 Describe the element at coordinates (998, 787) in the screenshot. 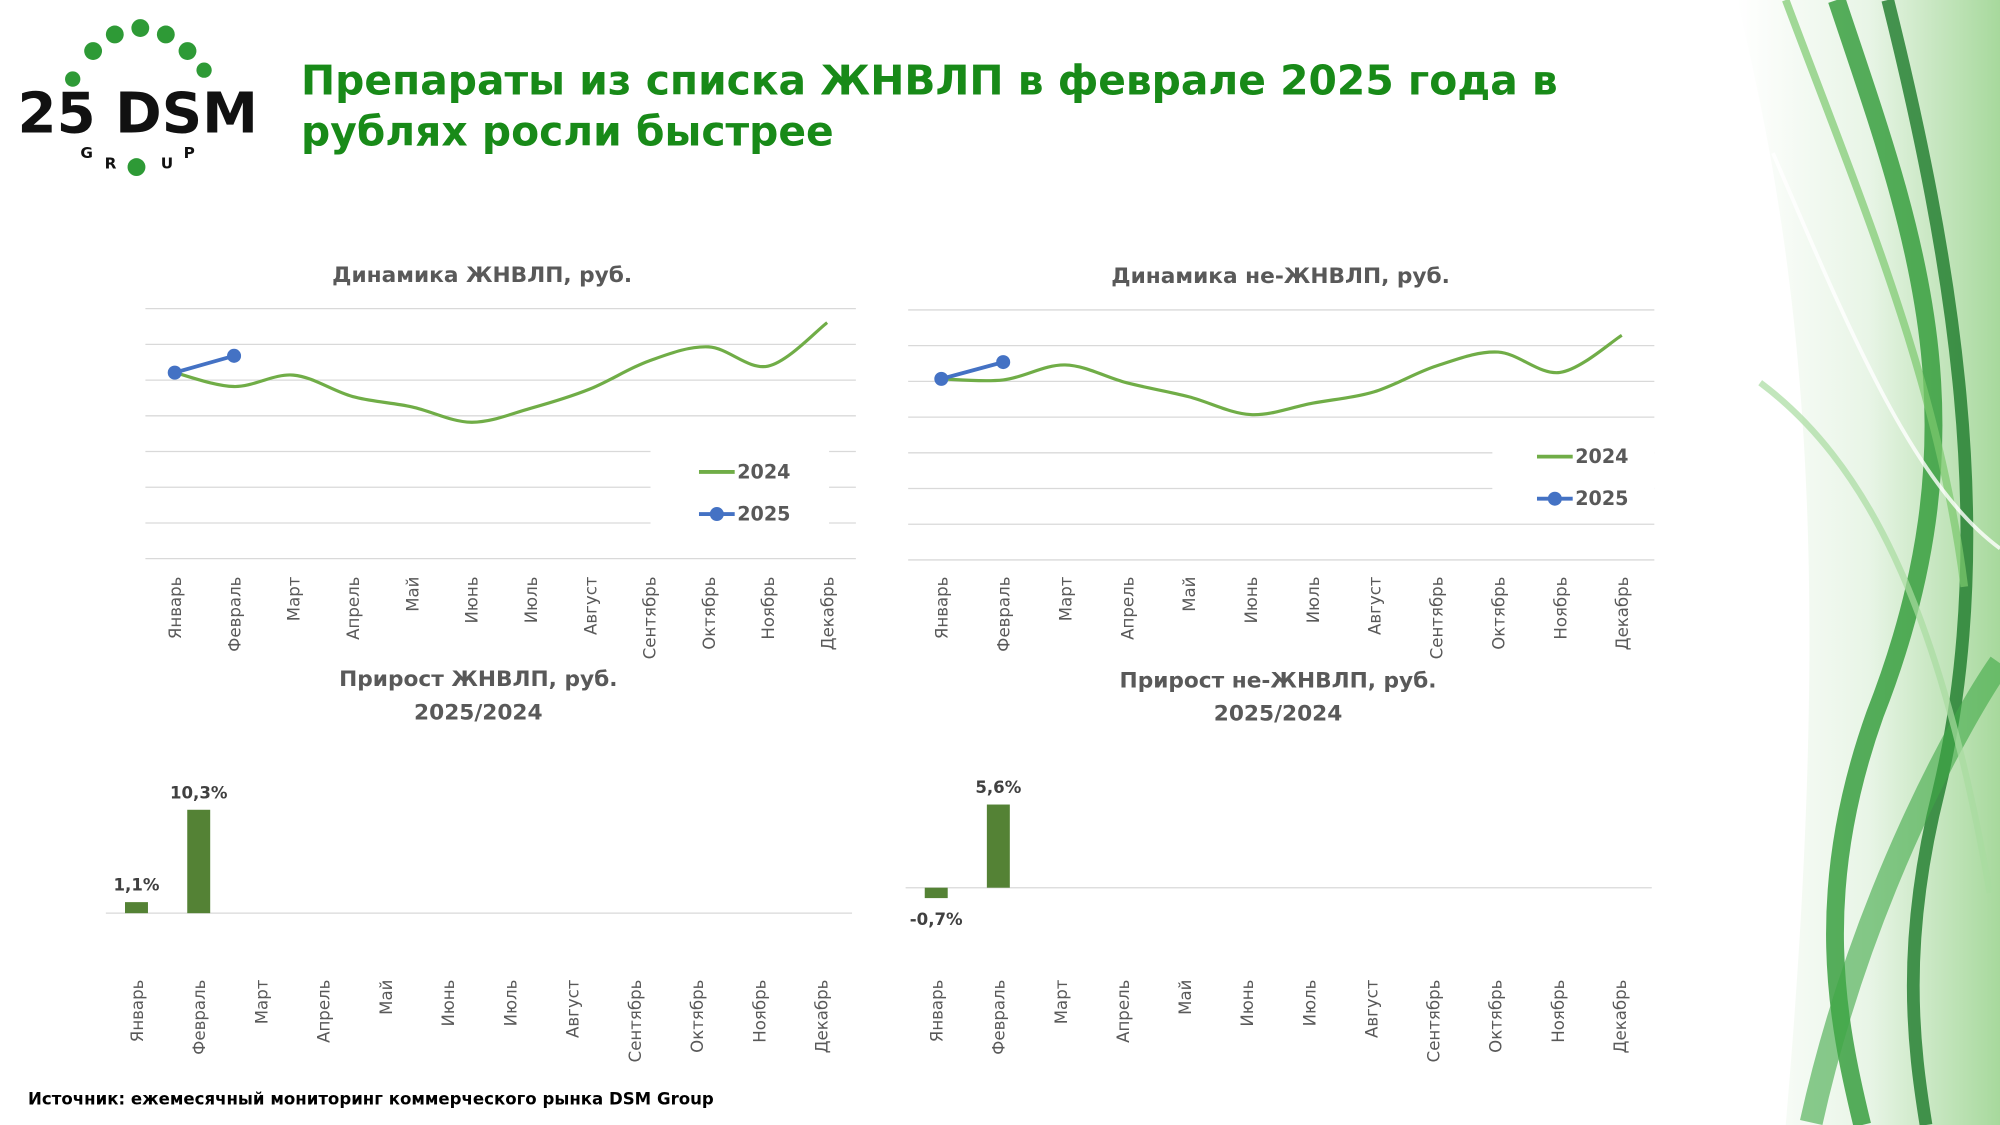

I see `data-label: 5,6%` at that location.